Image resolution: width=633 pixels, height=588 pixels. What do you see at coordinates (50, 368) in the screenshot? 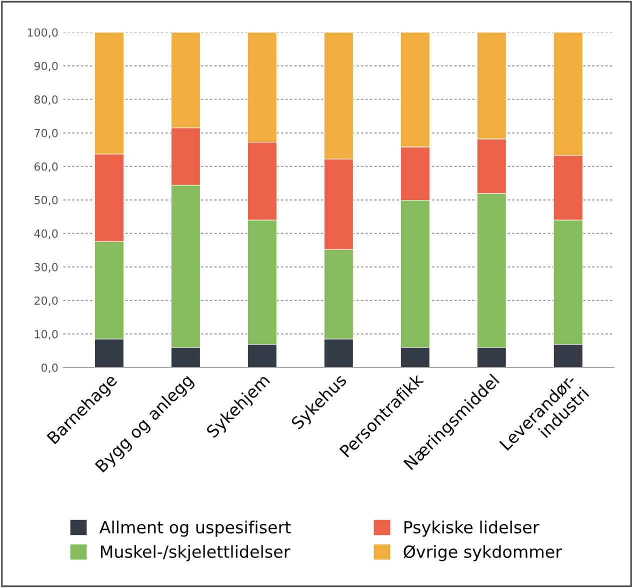
I see `y-tick-label: 0,0` at bounding box center [50, 368].